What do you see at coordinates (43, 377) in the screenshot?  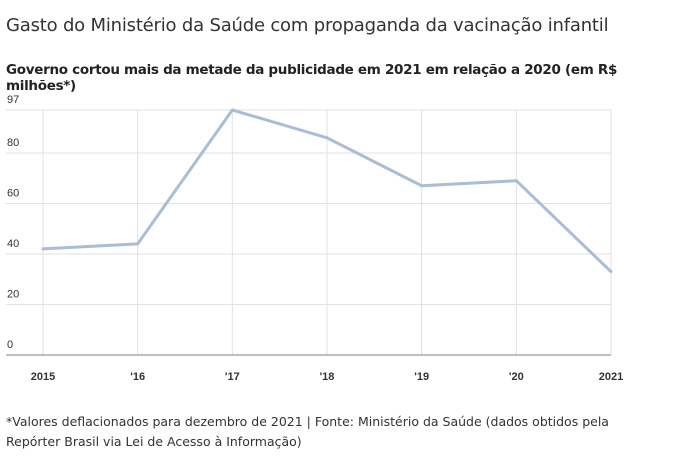 I see `x-tick-label: 2015` at bounding box center [43, 377].